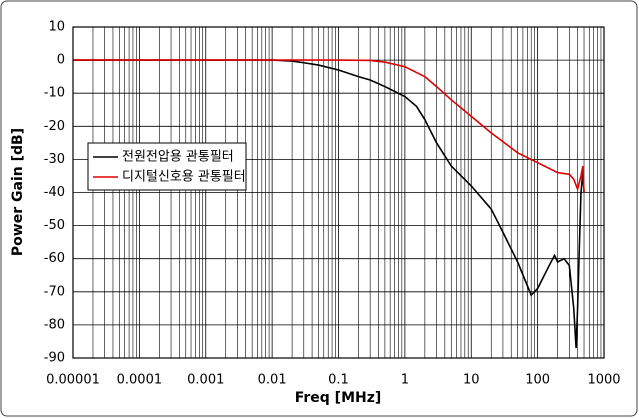 The height and width of the screenshot is (418, 639). What do you see at coordinates (54, 192) in the screenshot?
I see `y-tick-label: -40` at bounding box center [54, 192].